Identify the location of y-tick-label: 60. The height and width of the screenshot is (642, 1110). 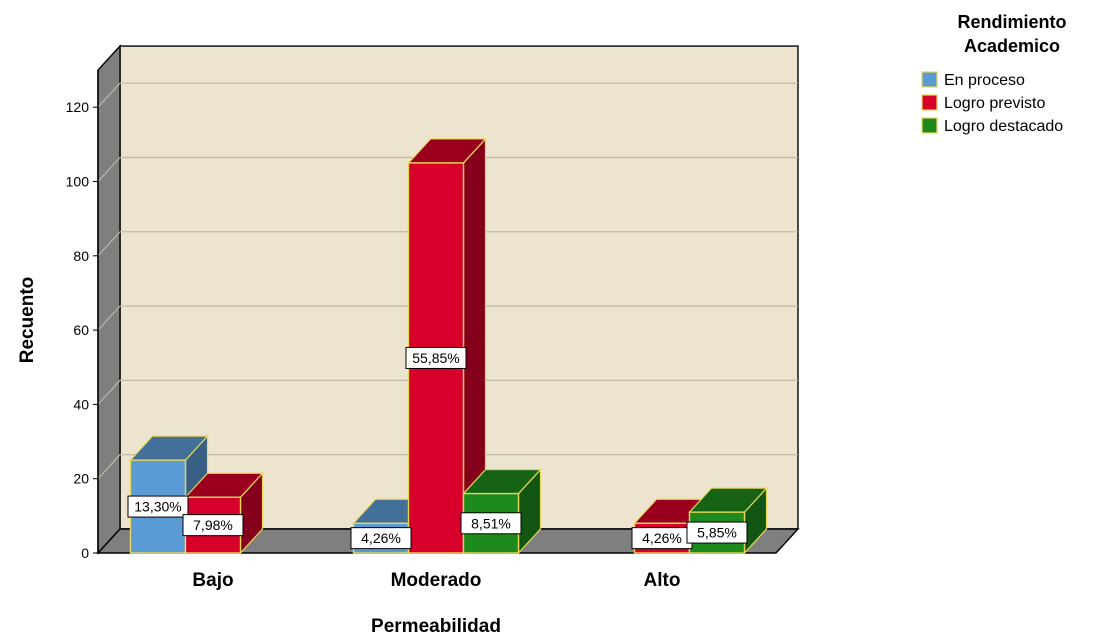
(81, 330).